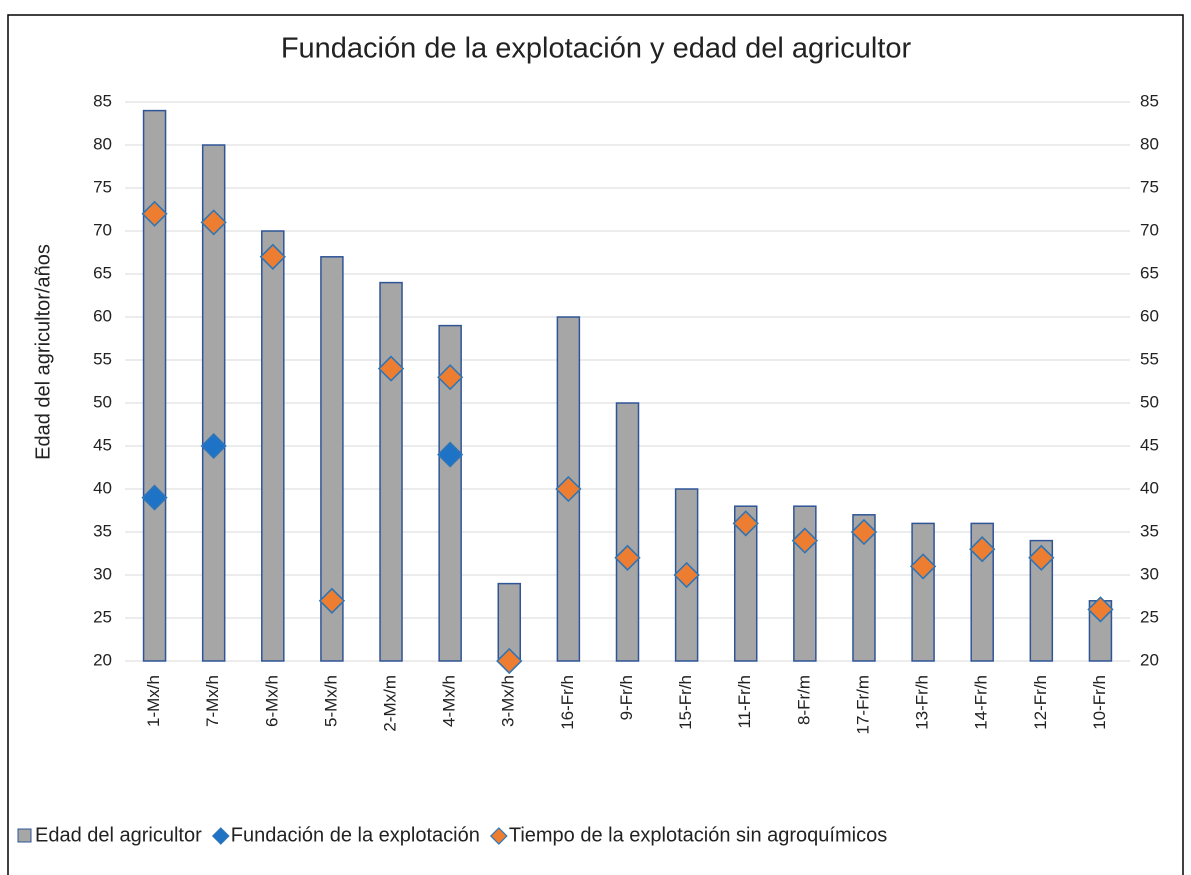 Image resolution: width=1191 pixels, height=875 pixels. I want to click on y-tick-label: 60, so click(102, 315).